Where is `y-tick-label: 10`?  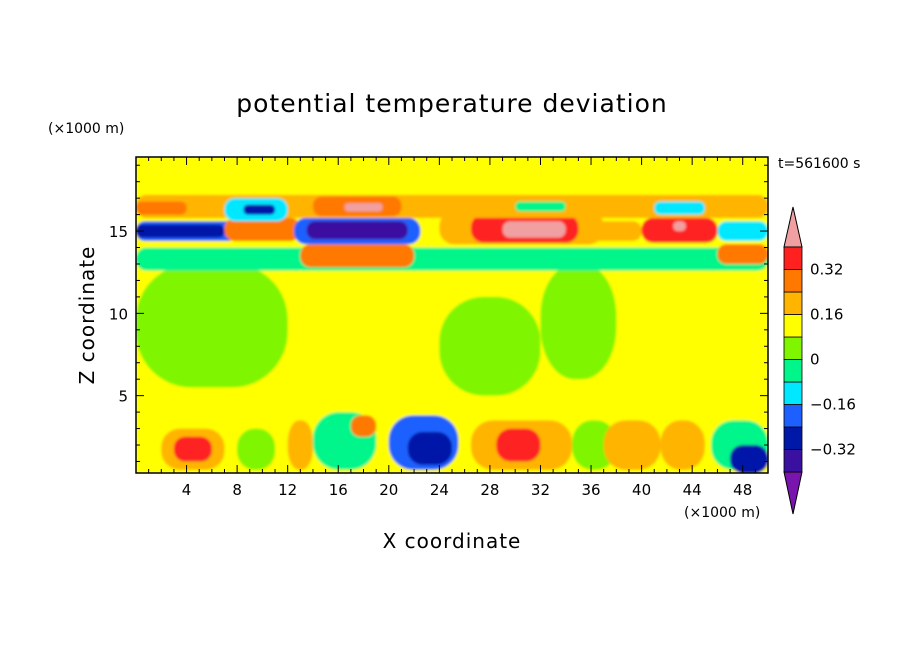
y-tick-label: 10 is located at coordinates (118, 314).